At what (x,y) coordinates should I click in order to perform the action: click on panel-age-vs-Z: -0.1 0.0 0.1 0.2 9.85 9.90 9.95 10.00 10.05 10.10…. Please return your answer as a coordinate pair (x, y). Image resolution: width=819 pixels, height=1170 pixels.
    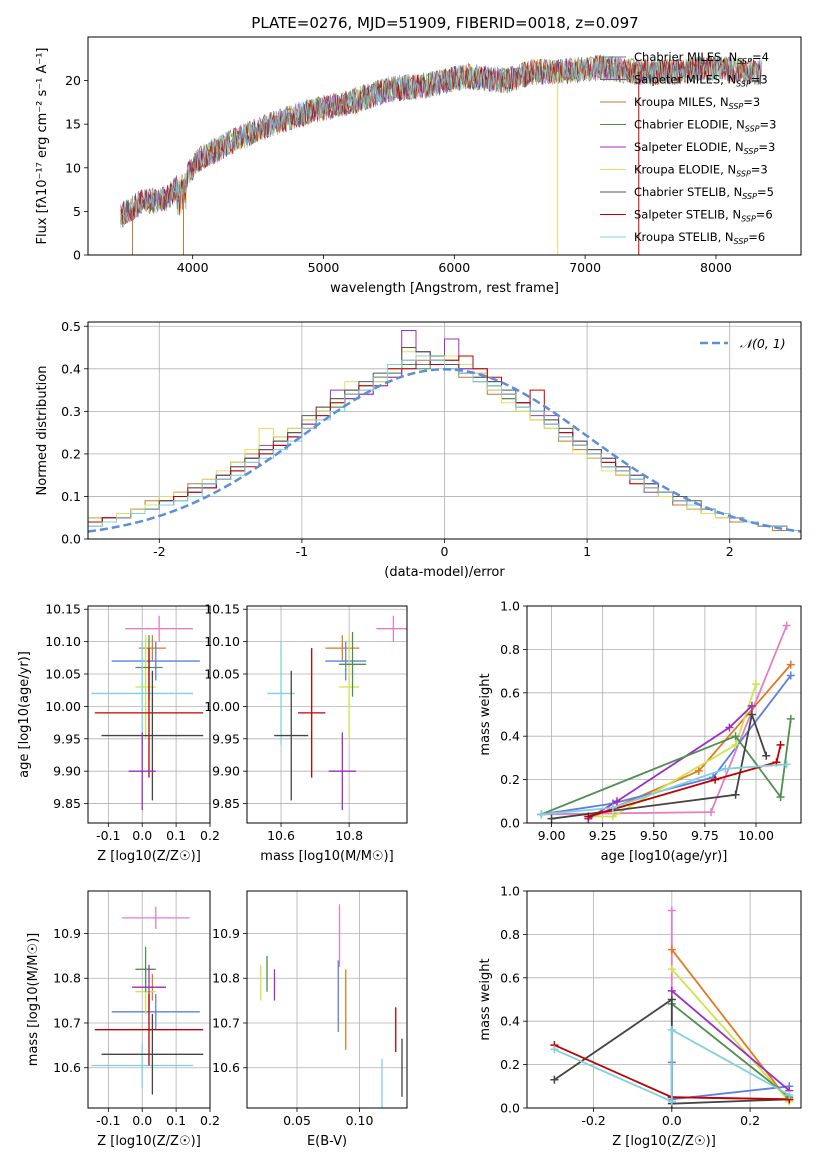
    Looking at the image, I should click on (118, 733).